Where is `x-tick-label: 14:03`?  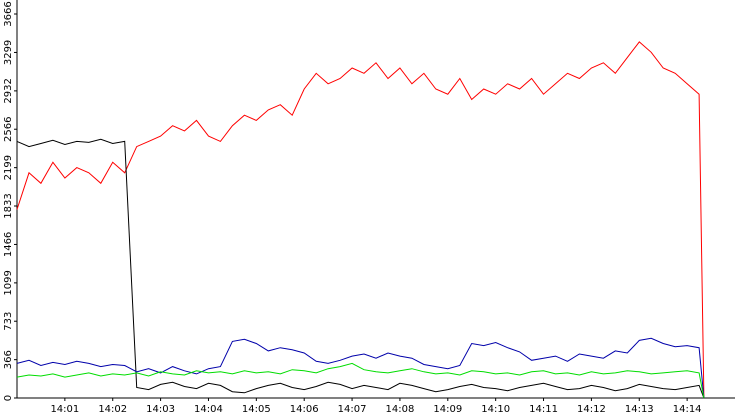 x-tick-label: 14:03 is located at coordinates (160, 409).